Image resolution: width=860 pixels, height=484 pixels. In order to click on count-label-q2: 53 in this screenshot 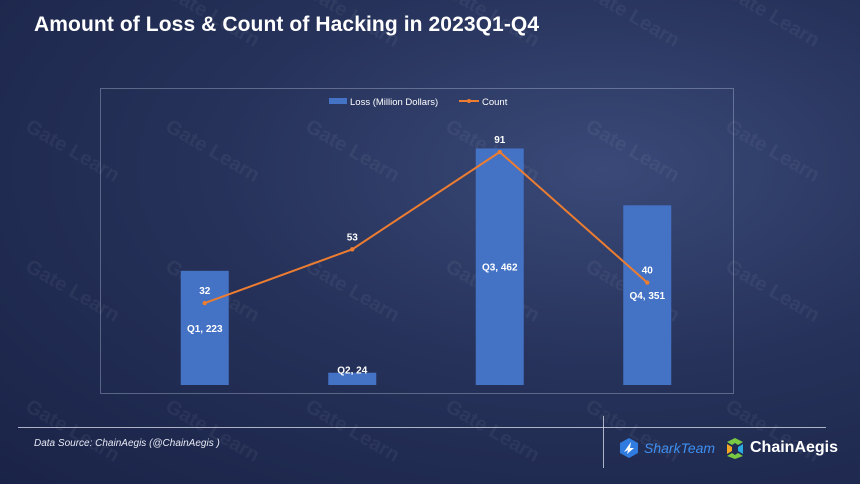, I will do `click(353, 237)`.